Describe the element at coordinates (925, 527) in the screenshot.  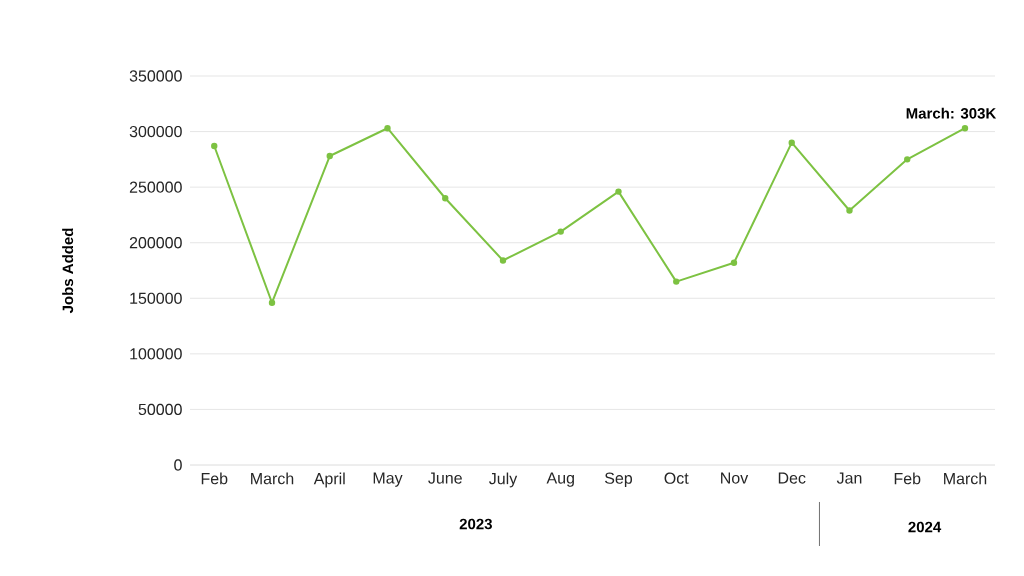
I see `text: 2024` at that location.